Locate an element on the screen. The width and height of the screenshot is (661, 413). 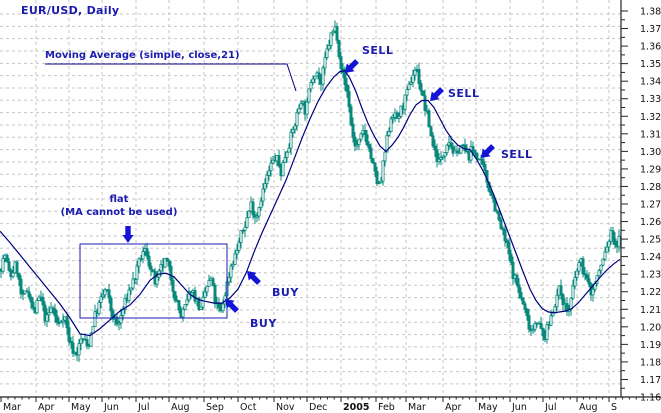
flat-label-note: (MA cannot be used) is located at coordinates (119, 212).